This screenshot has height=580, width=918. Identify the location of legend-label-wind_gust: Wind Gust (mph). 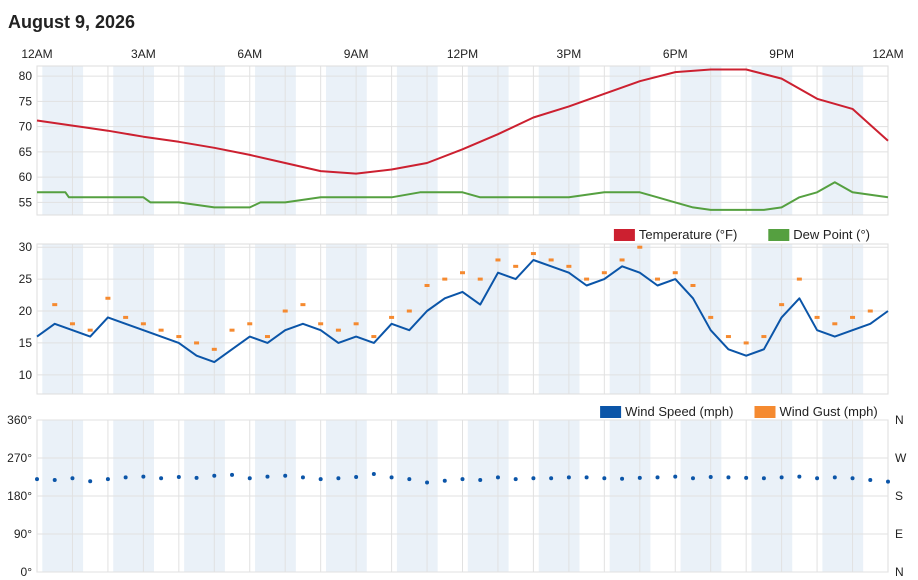
(829, 411).